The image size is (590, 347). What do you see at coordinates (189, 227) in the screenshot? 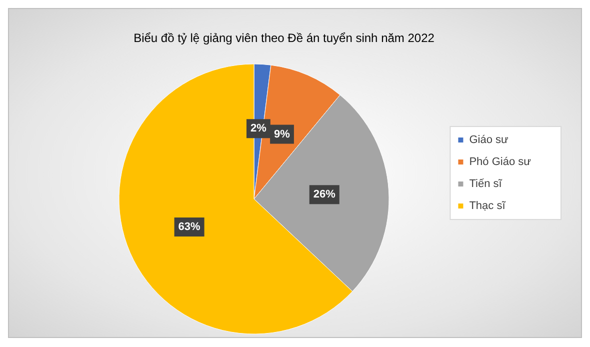
I see `data-label: 63%` at bounding box center [189, 227].